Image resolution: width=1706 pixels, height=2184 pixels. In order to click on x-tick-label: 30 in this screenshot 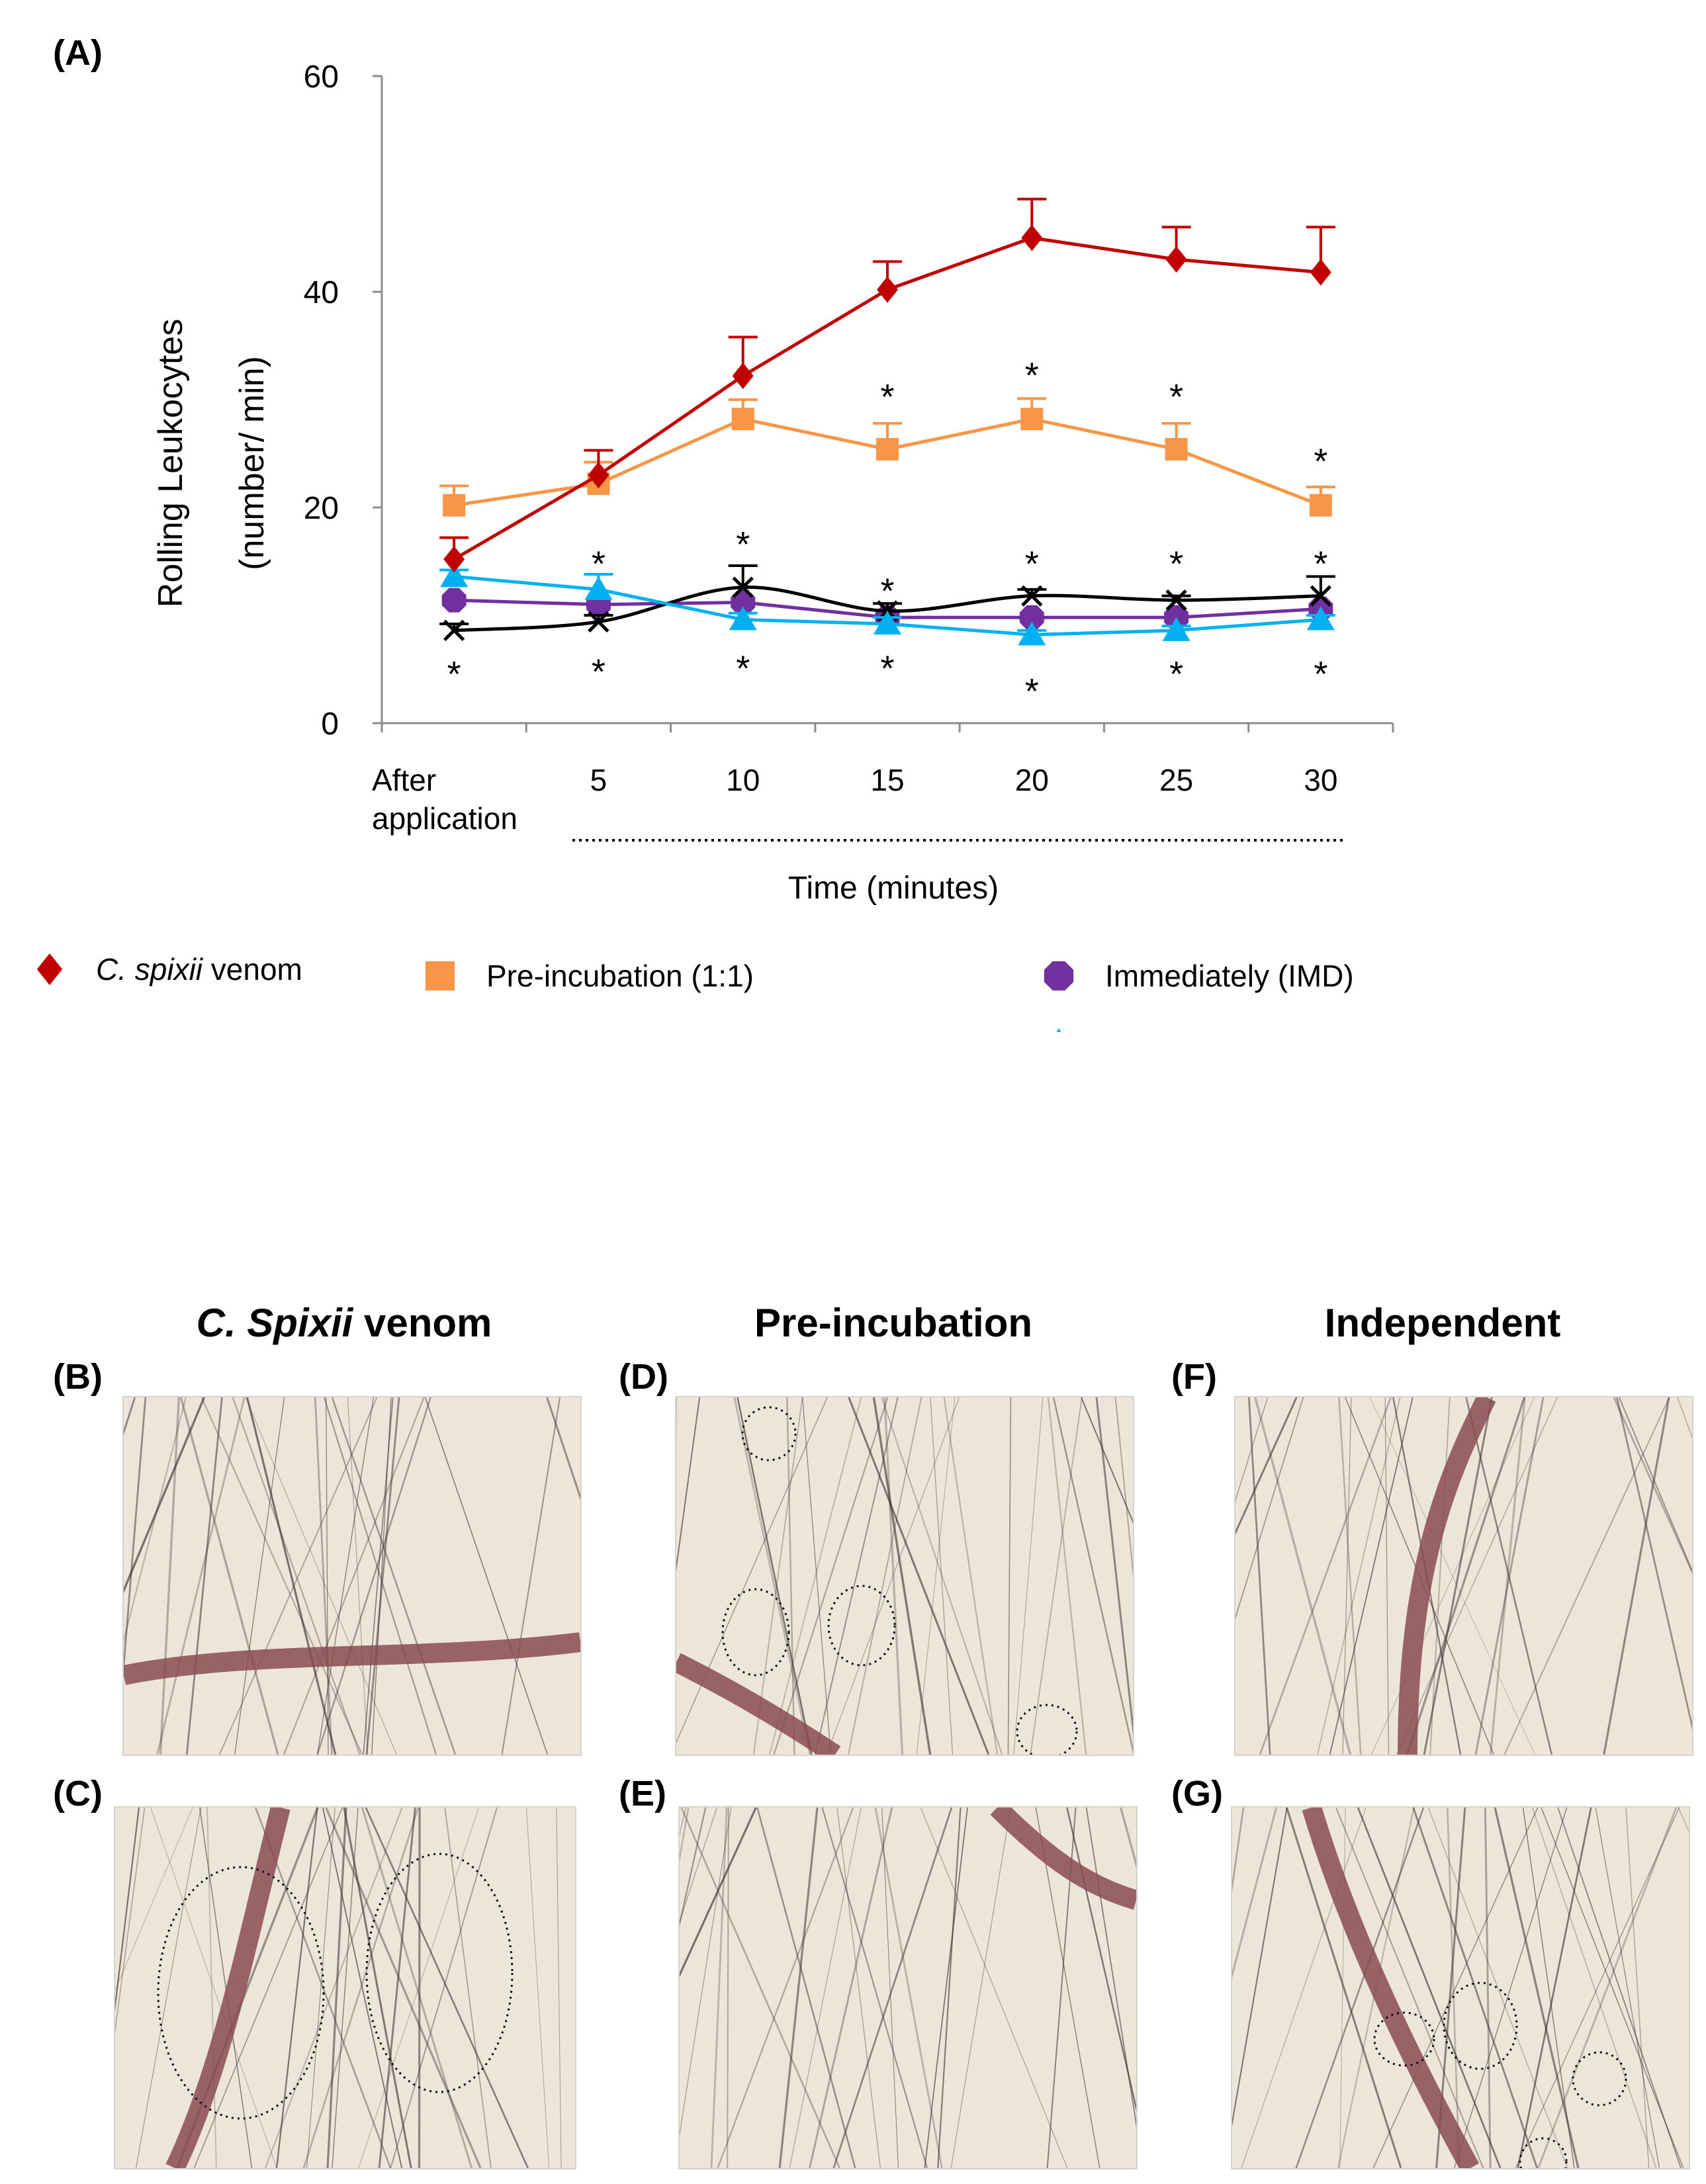, I will do `click(1320, 780)`.